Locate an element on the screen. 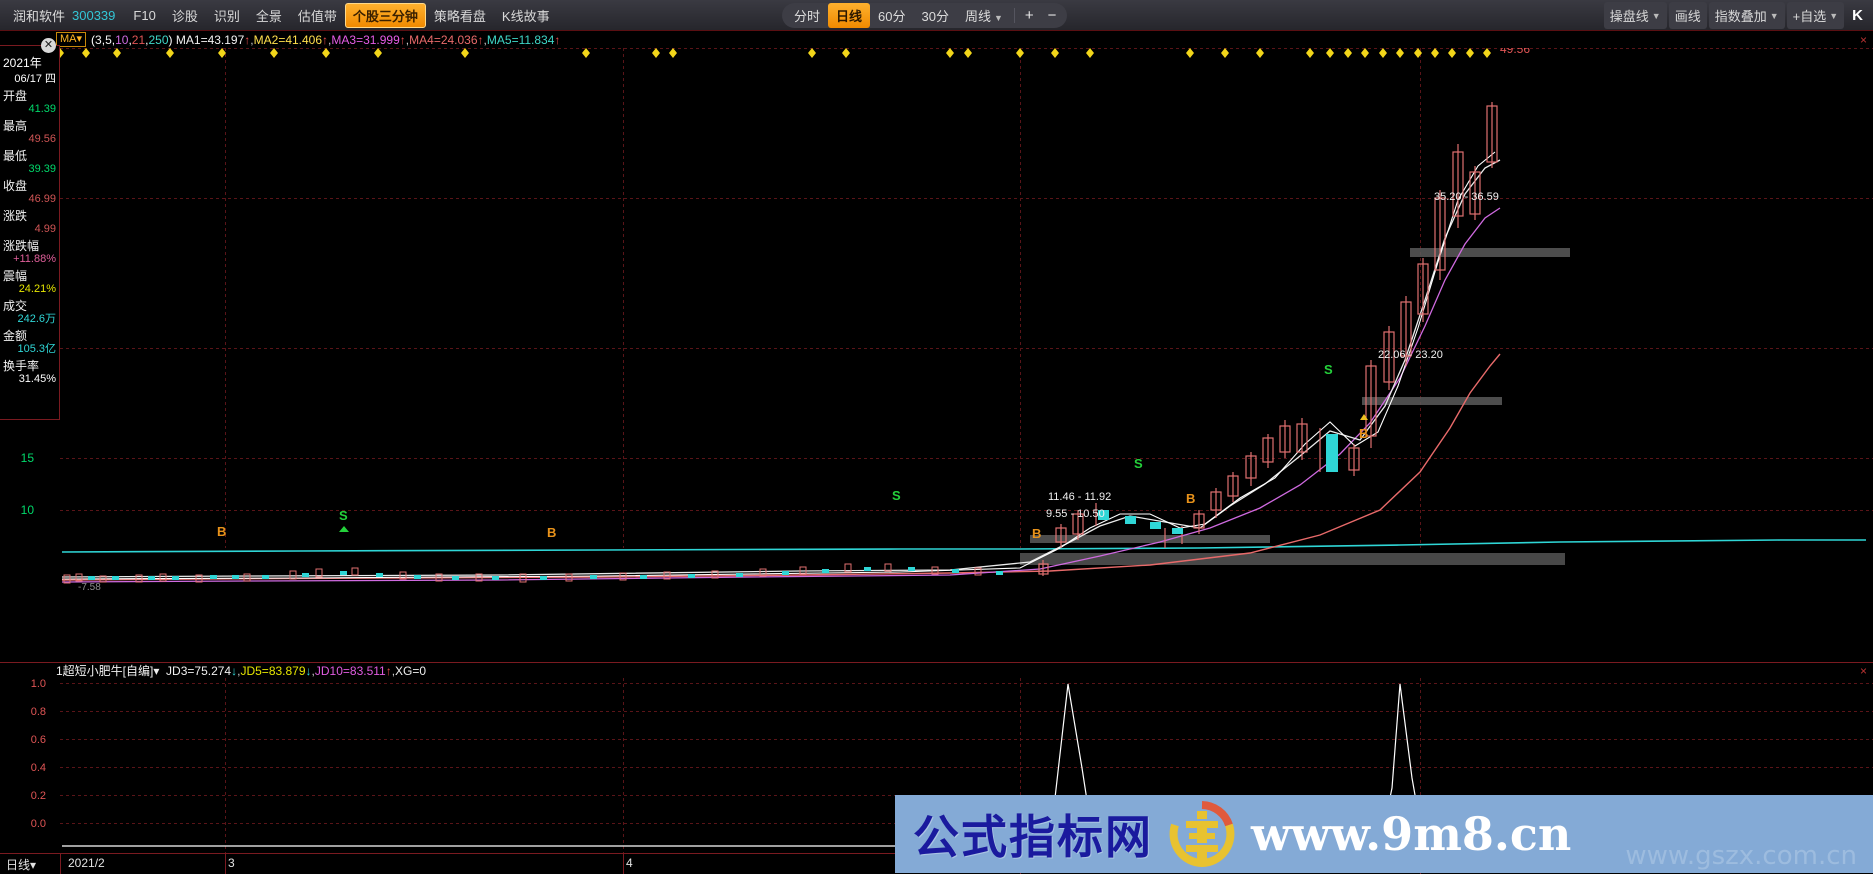 This screenshot has width=1873, height=874. info-year: 2021年 is located at coordinates (22, 63).